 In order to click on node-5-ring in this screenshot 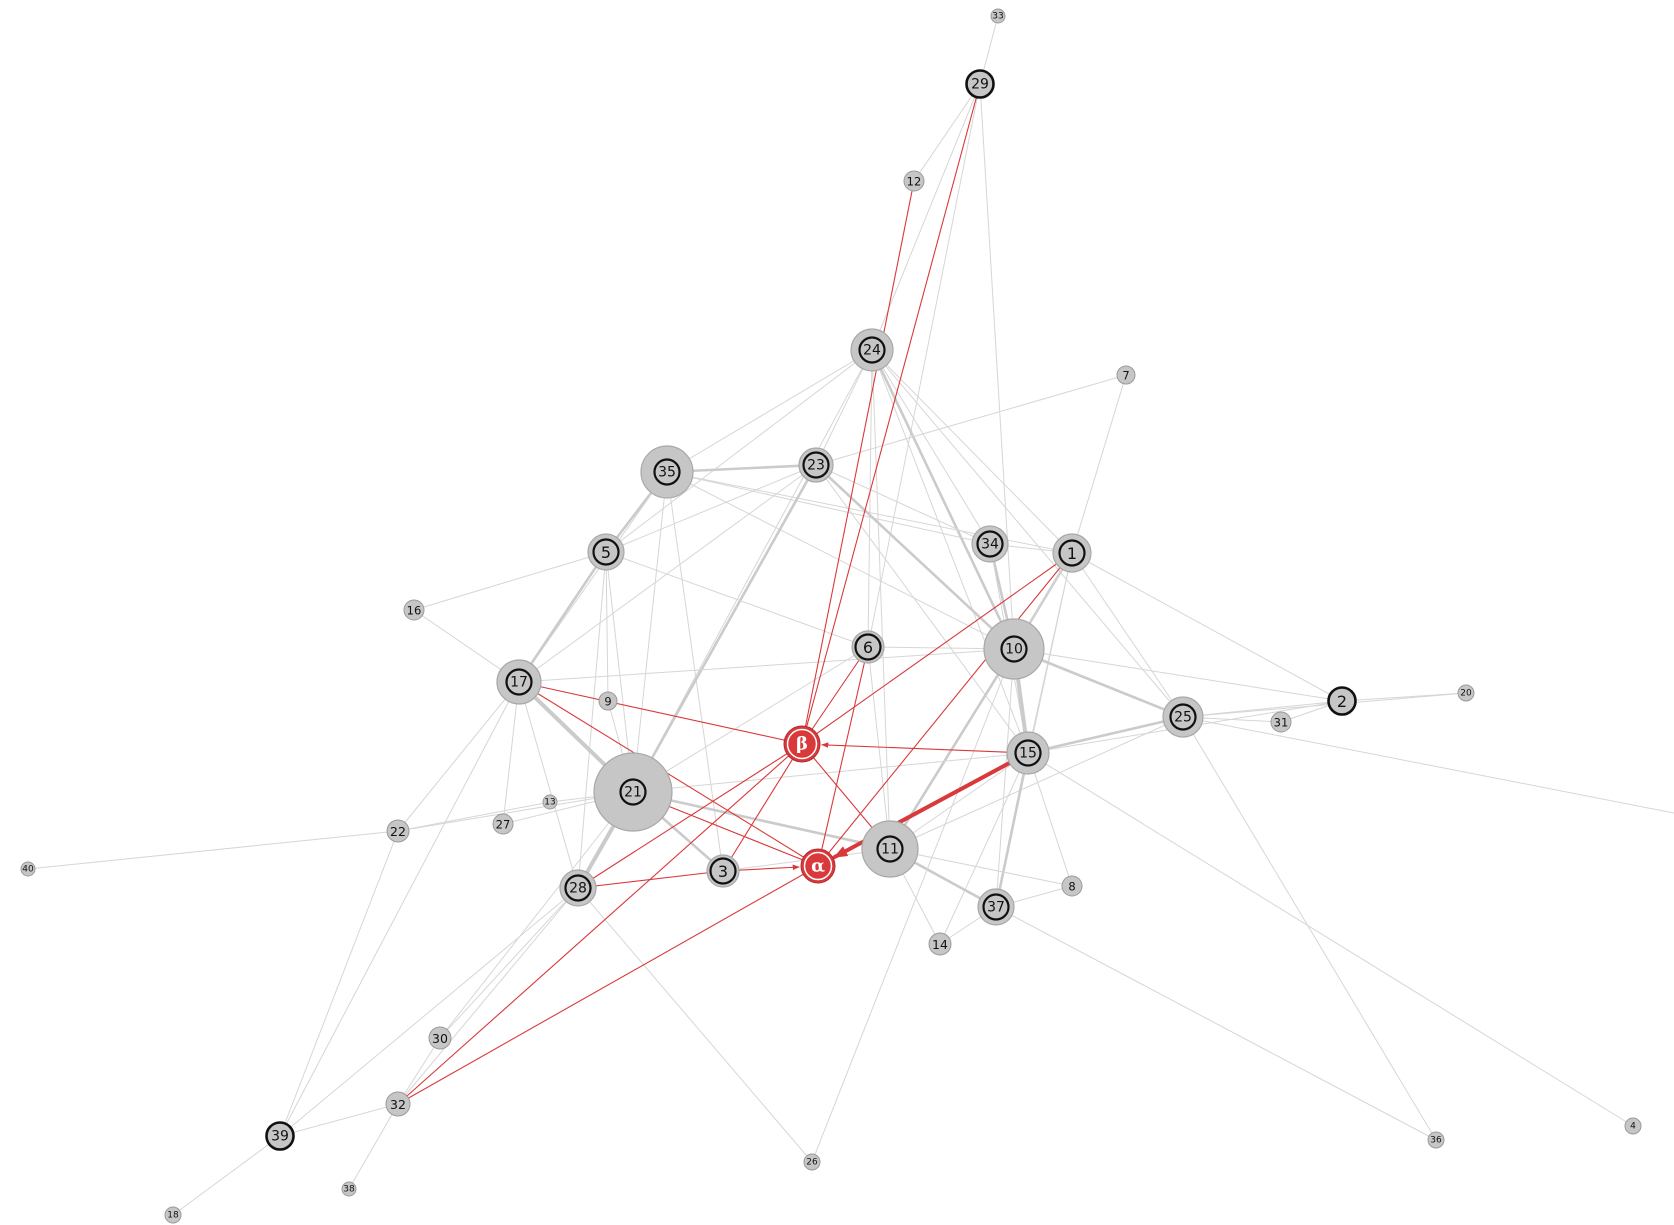, I will do `click(606, 552)`.